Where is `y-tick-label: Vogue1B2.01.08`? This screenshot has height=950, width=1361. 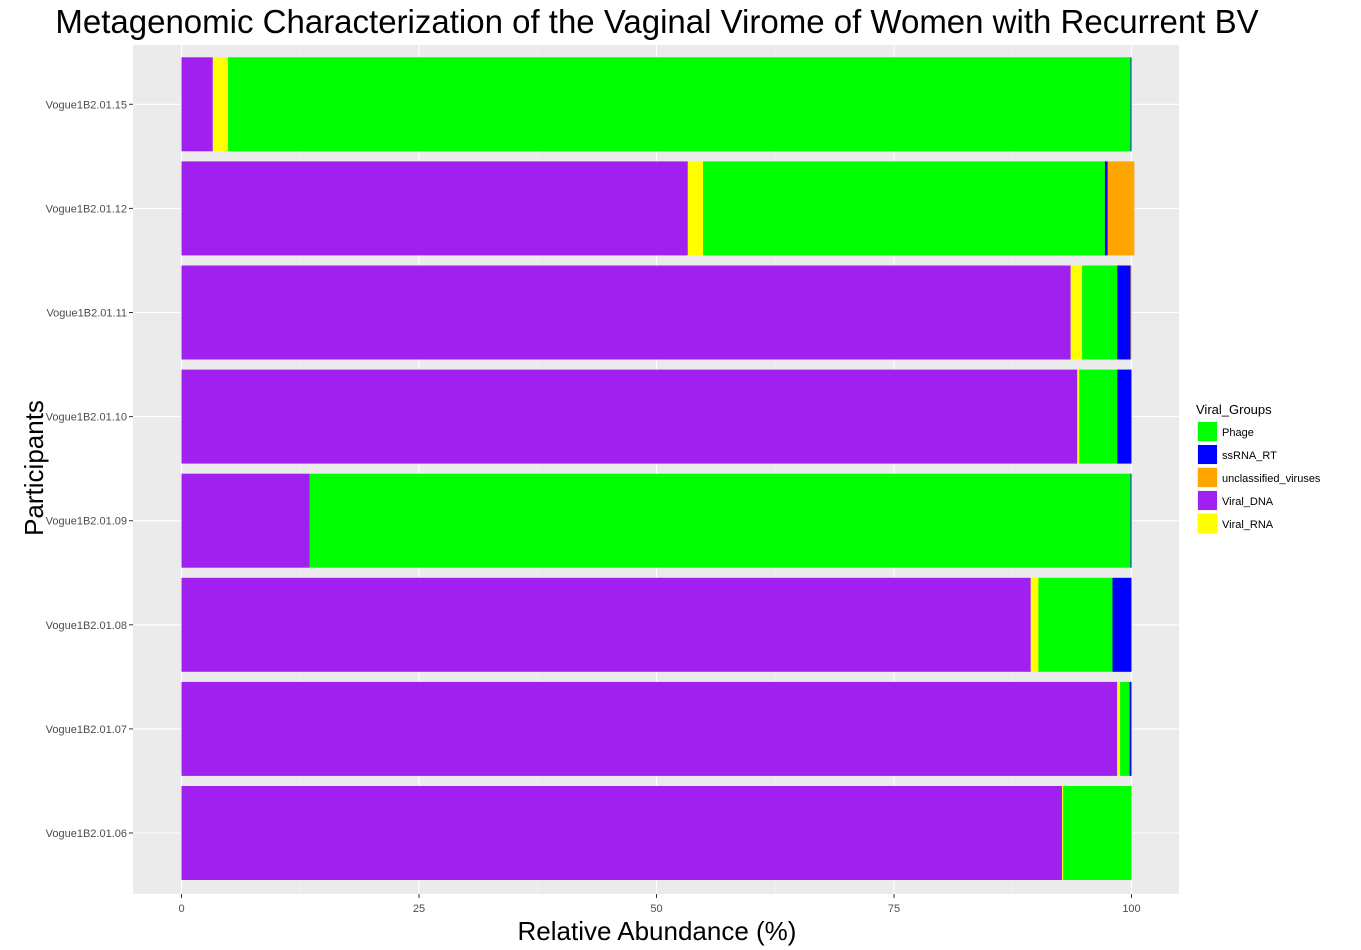
y-tick-label: Vogue1B2.01.08 is located at coordinates (86, 626).